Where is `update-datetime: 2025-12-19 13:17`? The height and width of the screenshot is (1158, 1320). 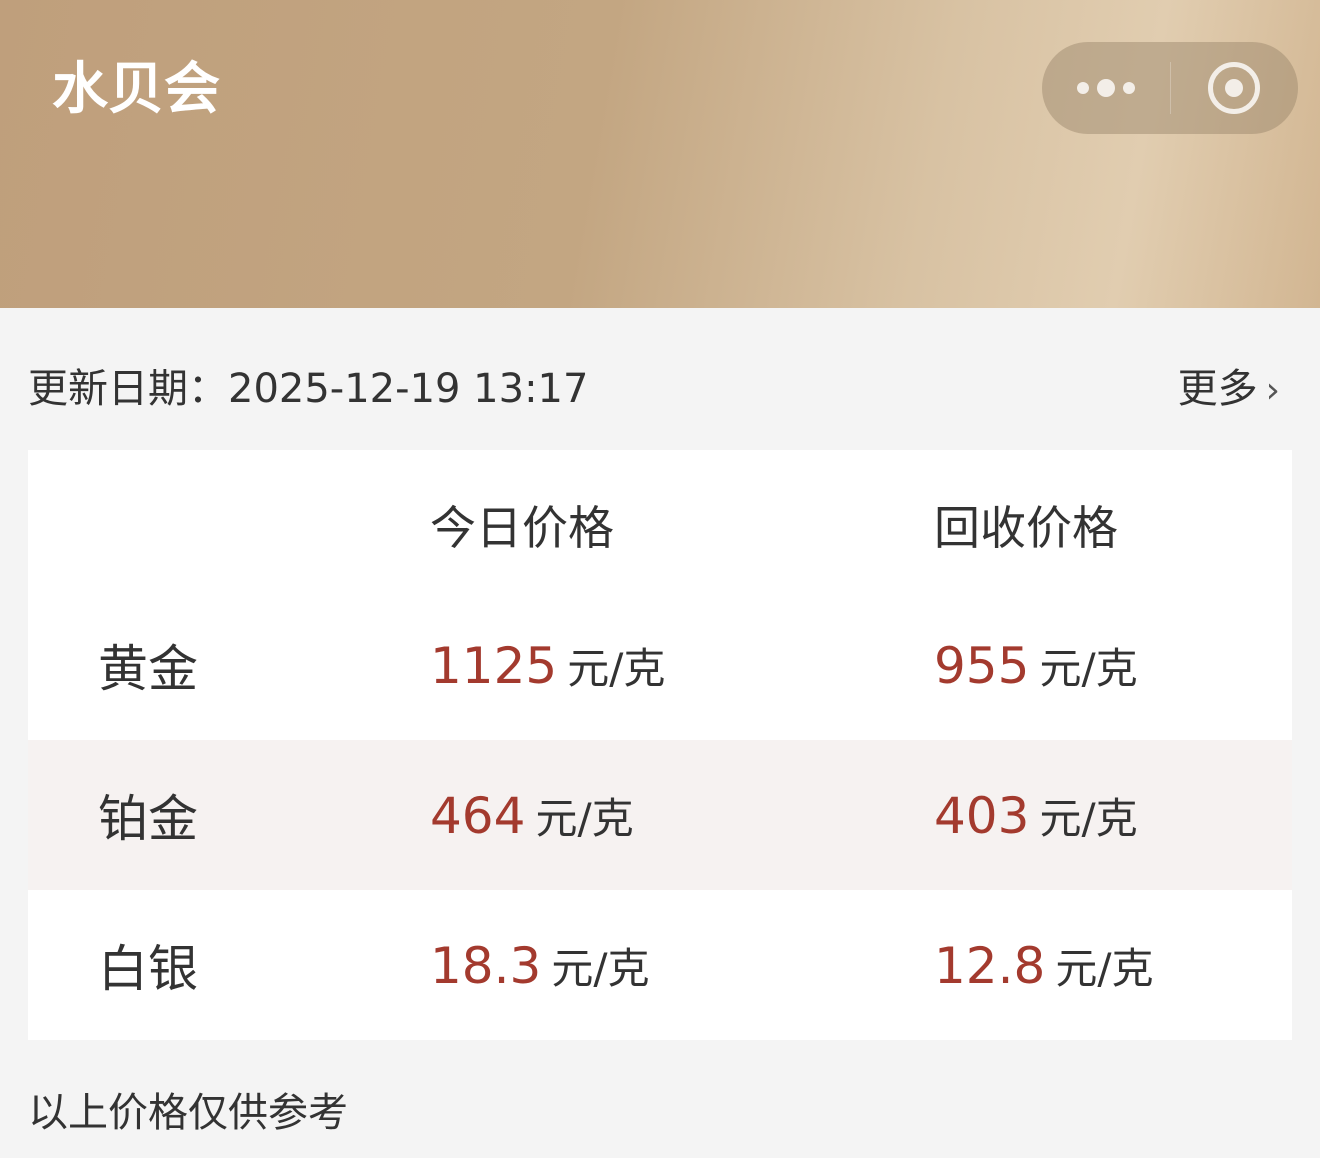
update-datetime: 2025-12-19 13:17 is located at coordinates (408, 389).